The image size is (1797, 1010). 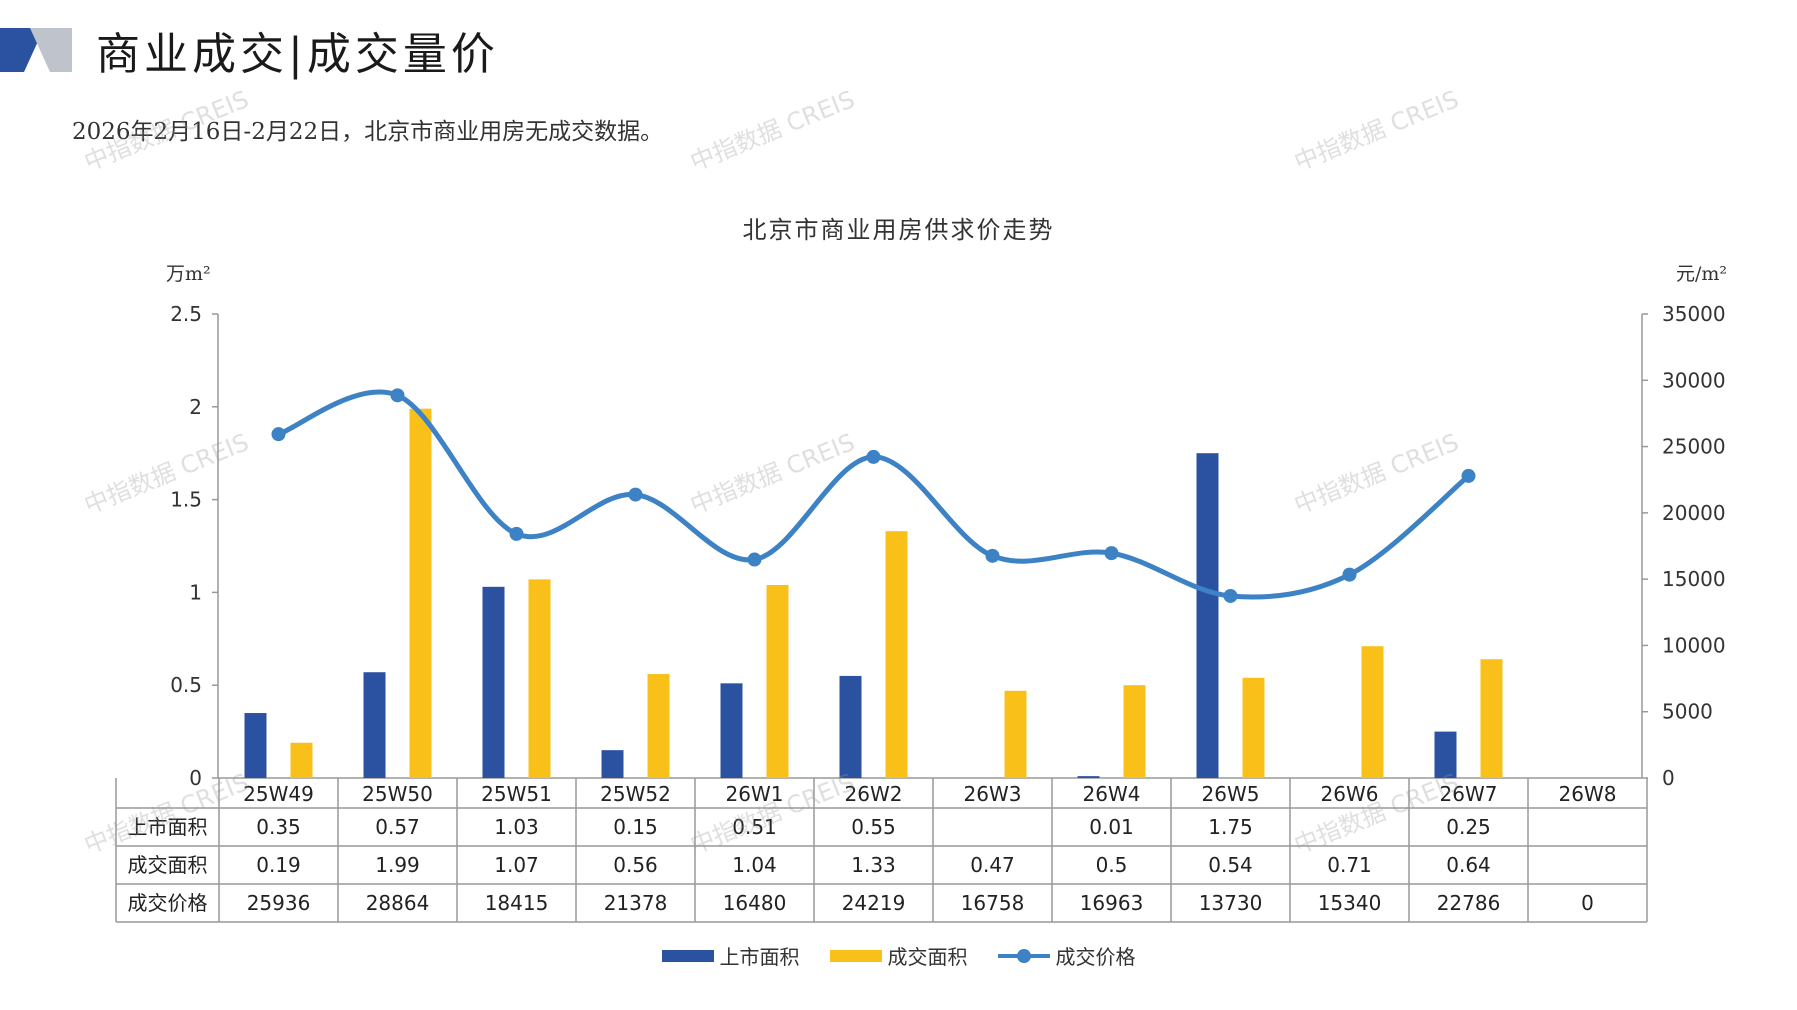 What do you see at coordinates (898, 230) in the screenshot?
I see `chart-title: 北京市商业用房供求价走势` at bounding box center [898, 230].